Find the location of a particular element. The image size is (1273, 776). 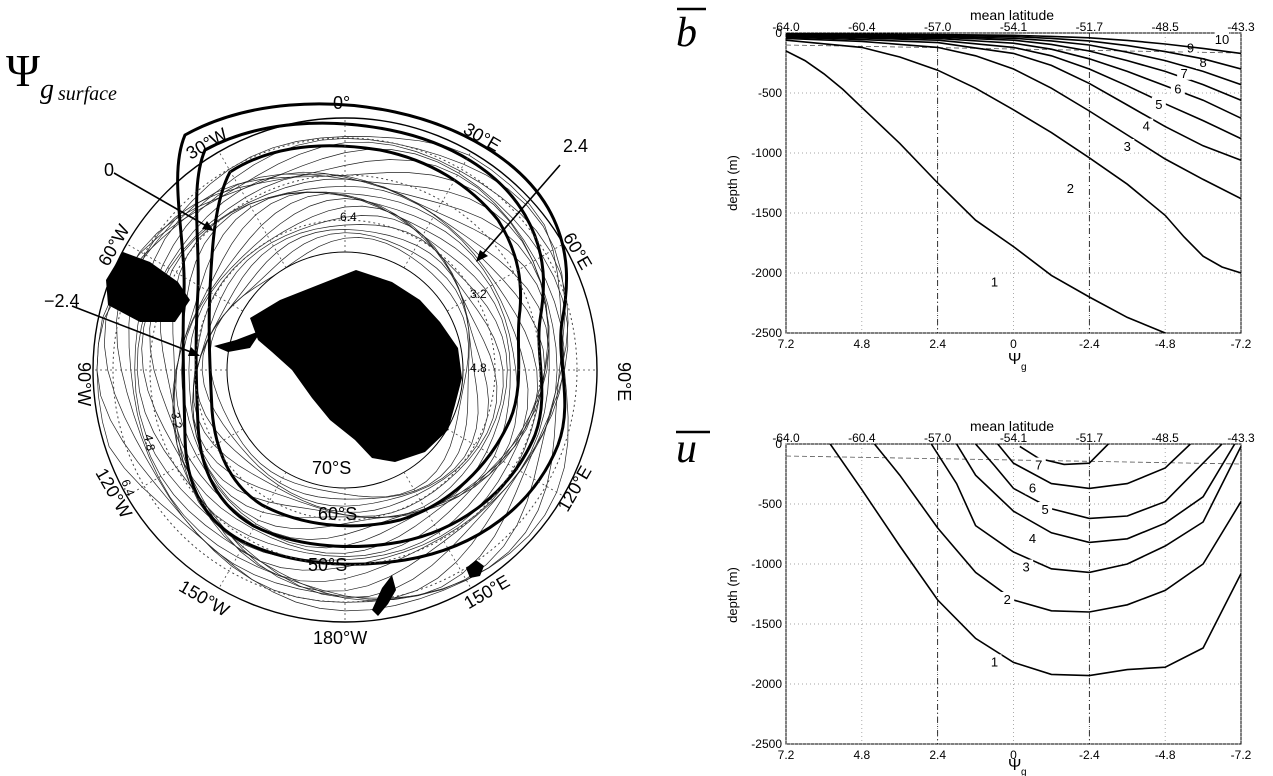

x-tick-label: -2.4 is located at coordinates (1089, 755).